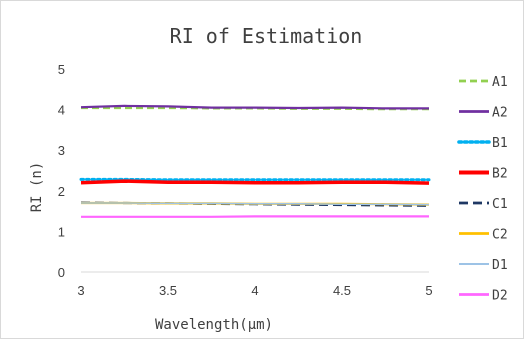 The height and width of the screenshot is (339, 524). I want to click on series-line-d1, so click(255, 204).